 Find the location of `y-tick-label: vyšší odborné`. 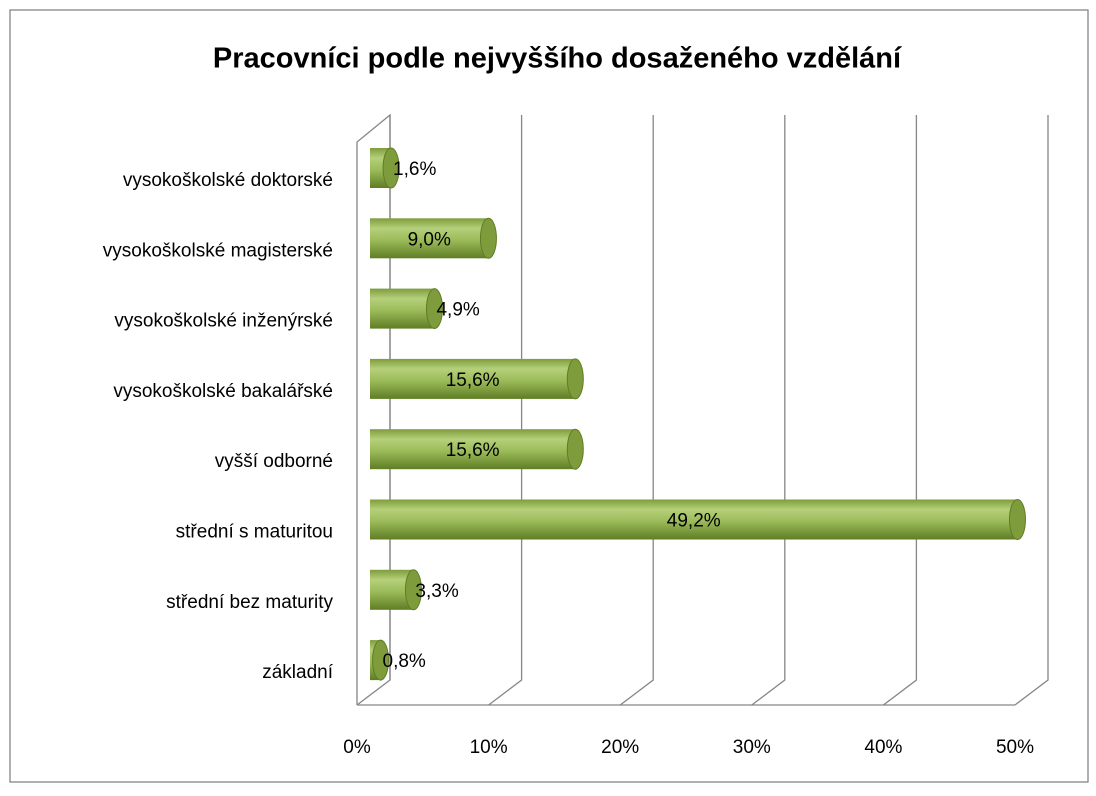

y-tick-label: vyšší odborné is located at coordinates (274, 461).